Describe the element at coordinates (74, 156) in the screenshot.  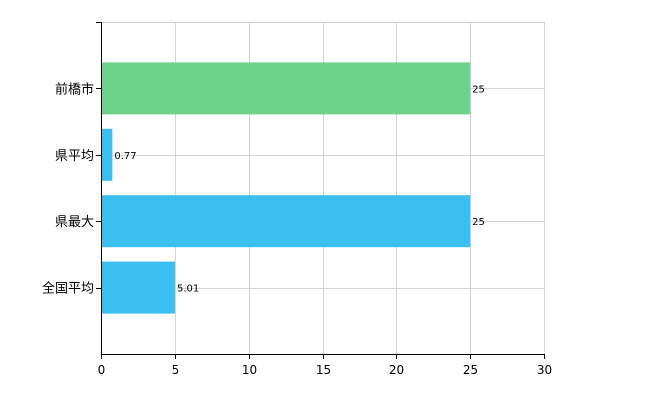
I see `category-label: 県平均` at that location.